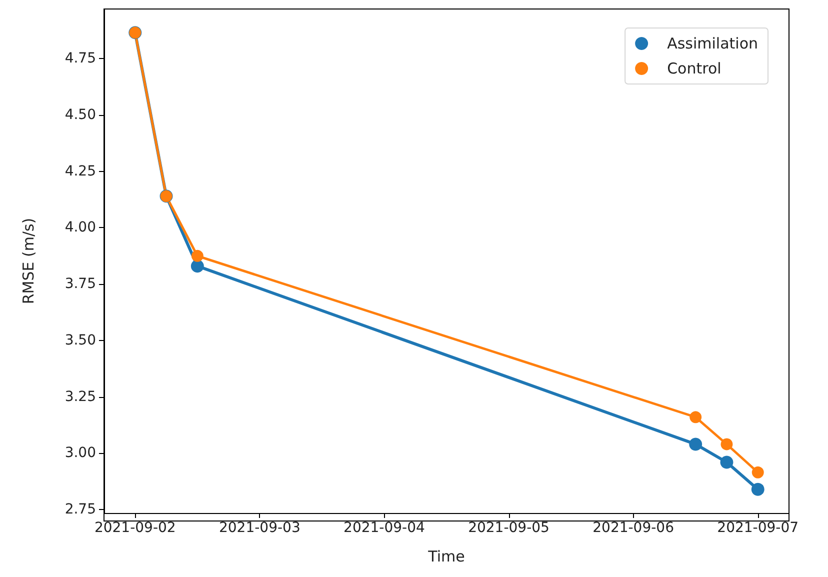  What do you see at coordinates (80, 171) in the screenshot?
I see `y-tick-label: 4.25` at bounding box center [80, 171].